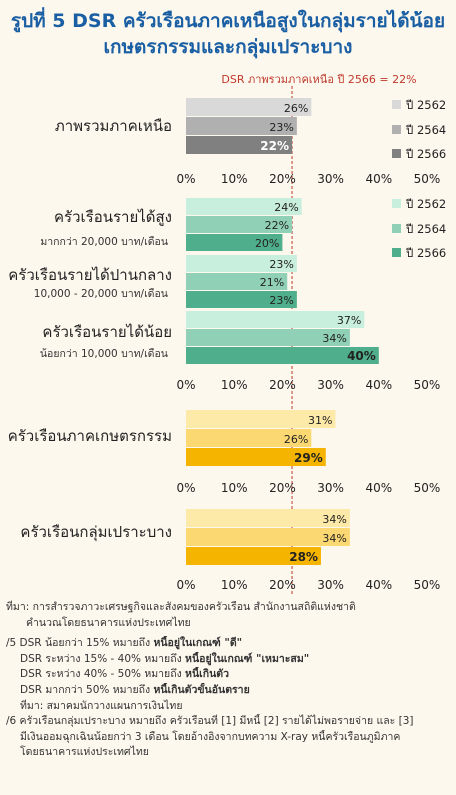 The image size is (456, 795). I want to click on category-label: ครัวเรือนกลุ่มเปราะบาง, so click(96, 532).